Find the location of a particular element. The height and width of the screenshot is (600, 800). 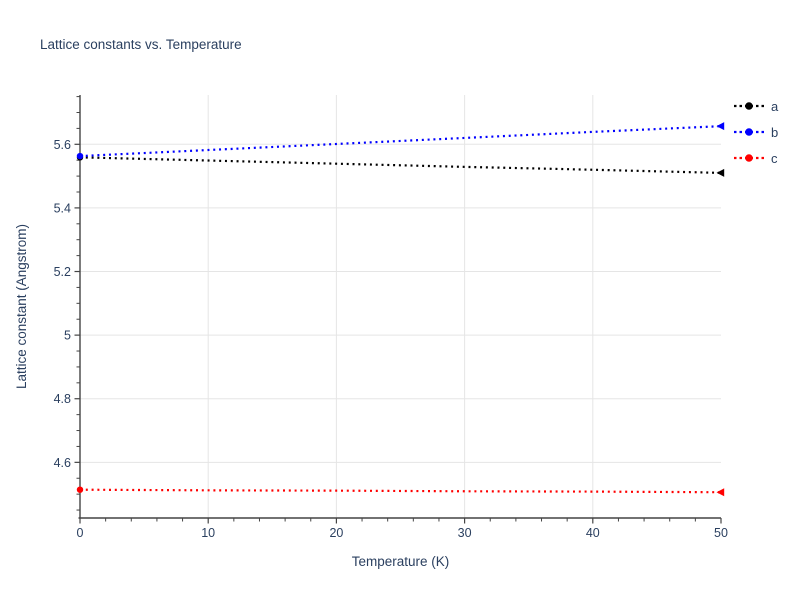

svg-text: 5 is located at coordinates (67, 336).